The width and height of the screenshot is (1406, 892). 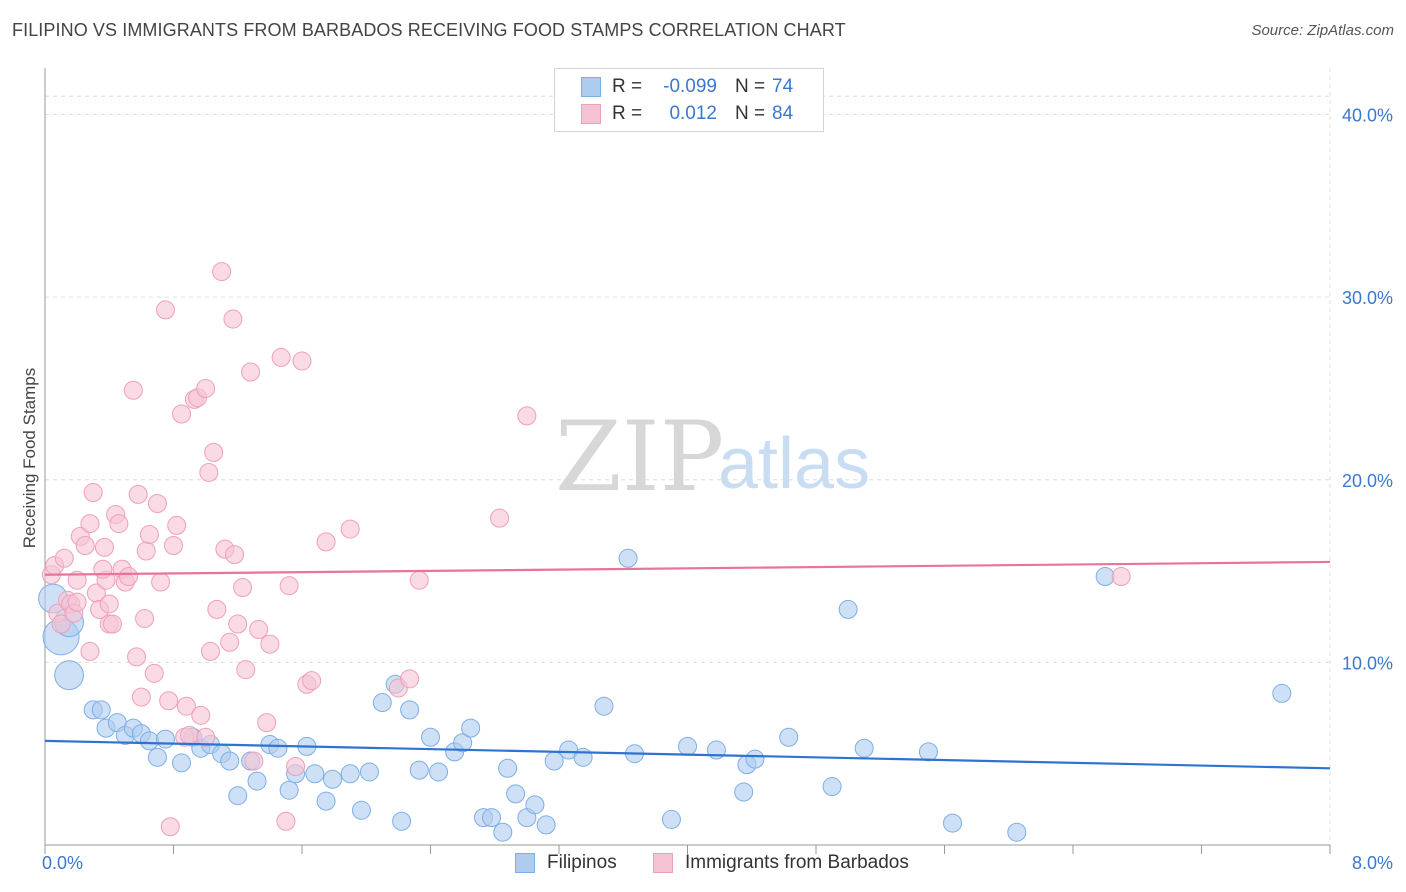 I want to click on y-tick-label: 10.0%, so click(x=1367, y=663).